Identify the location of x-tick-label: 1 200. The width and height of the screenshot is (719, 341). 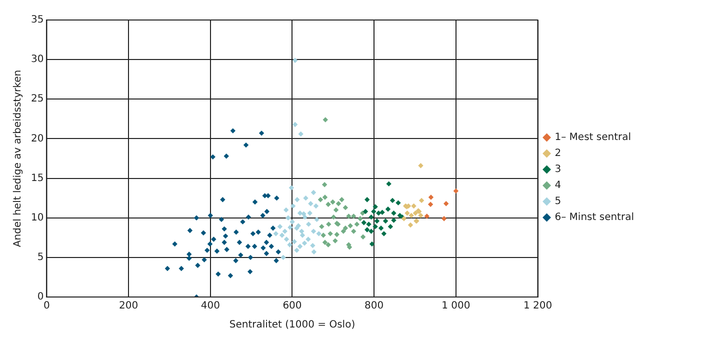
(537, 306).